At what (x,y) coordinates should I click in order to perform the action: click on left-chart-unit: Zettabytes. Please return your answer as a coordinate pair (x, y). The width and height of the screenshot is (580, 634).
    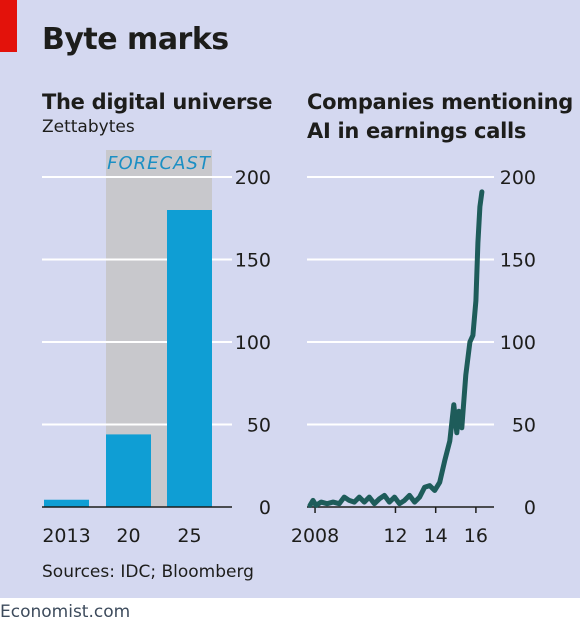
    Looking at the image, I should click on (88, 127).